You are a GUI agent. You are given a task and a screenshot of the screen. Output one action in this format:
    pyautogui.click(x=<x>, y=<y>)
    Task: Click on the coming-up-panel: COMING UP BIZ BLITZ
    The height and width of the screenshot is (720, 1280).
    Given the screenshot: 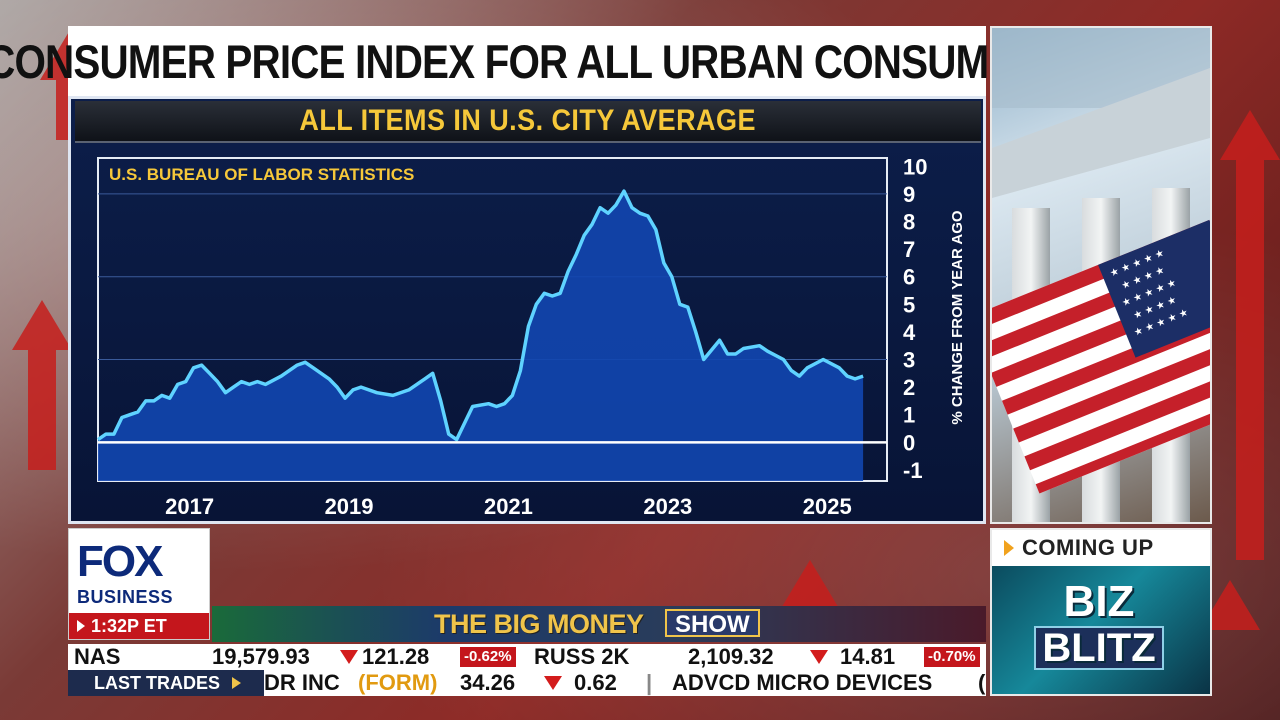 What is the action you would take?
    pyautogui.click(x=1101, y=612)
    